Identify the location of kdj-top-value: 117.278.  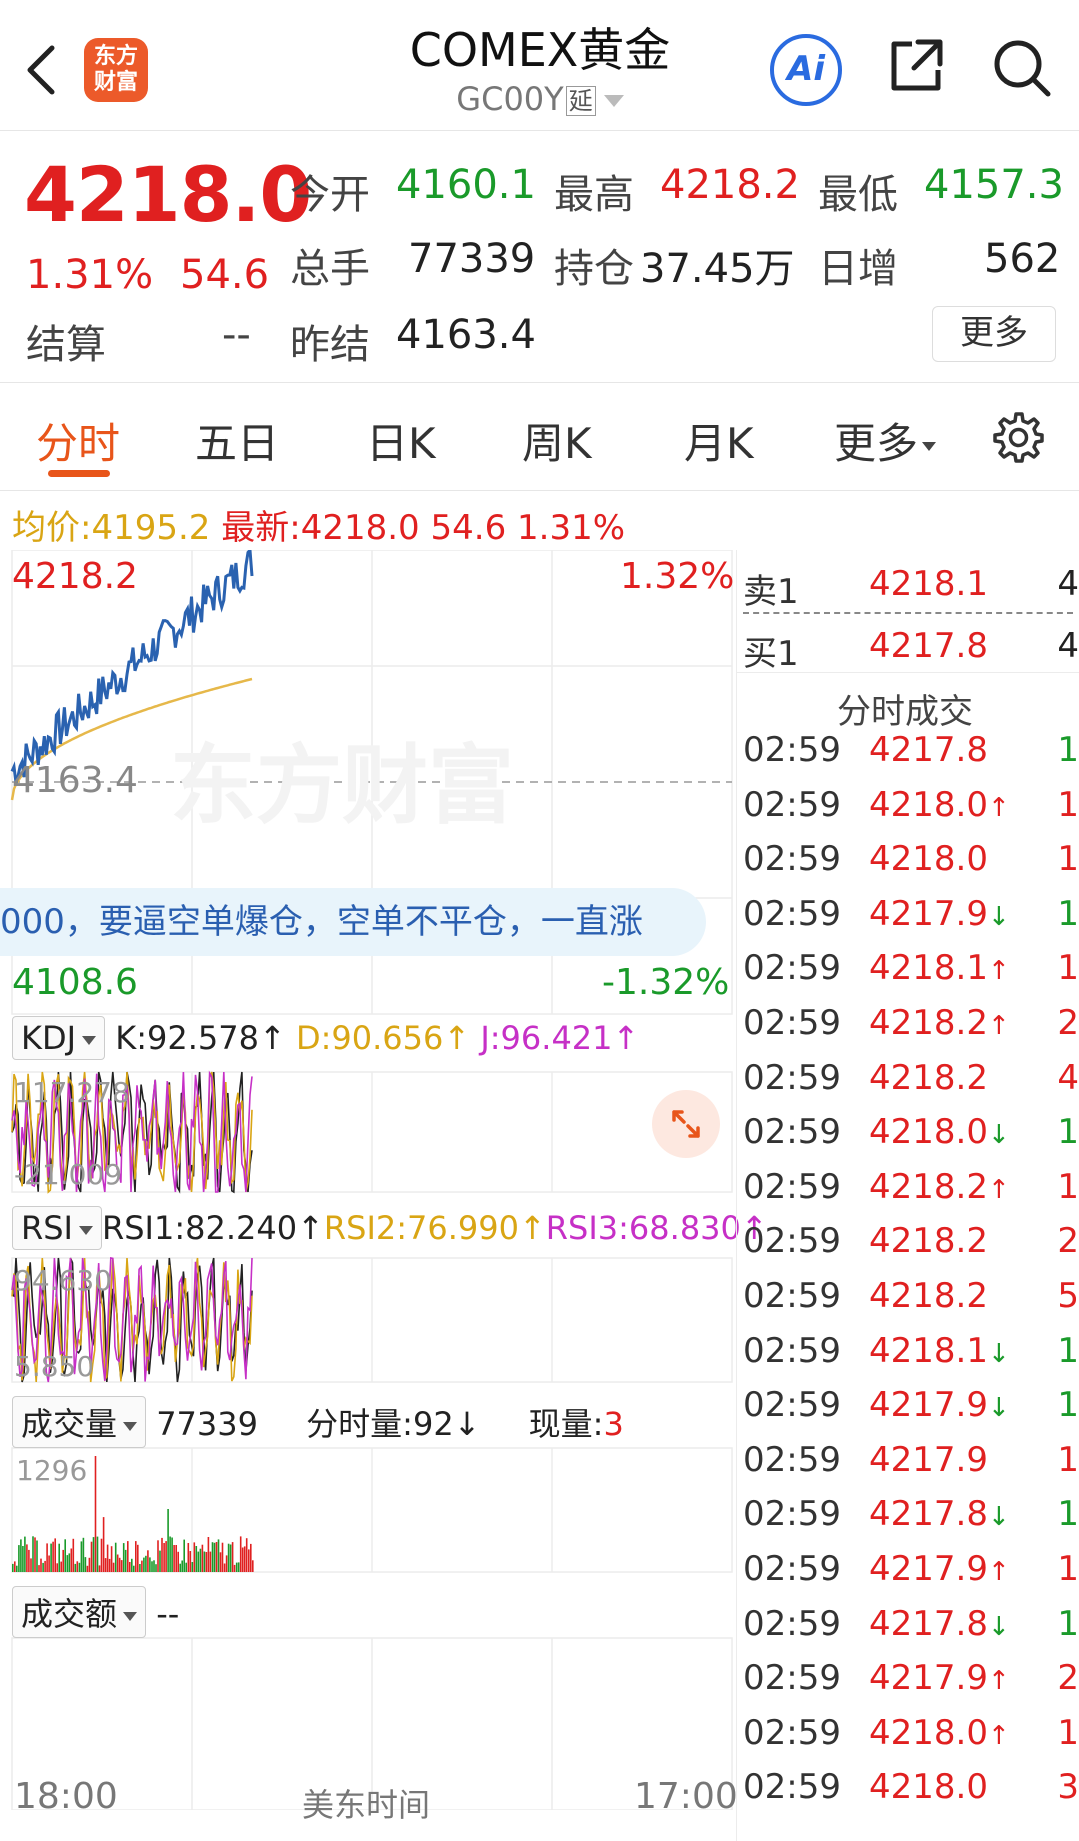
(72, 1092).